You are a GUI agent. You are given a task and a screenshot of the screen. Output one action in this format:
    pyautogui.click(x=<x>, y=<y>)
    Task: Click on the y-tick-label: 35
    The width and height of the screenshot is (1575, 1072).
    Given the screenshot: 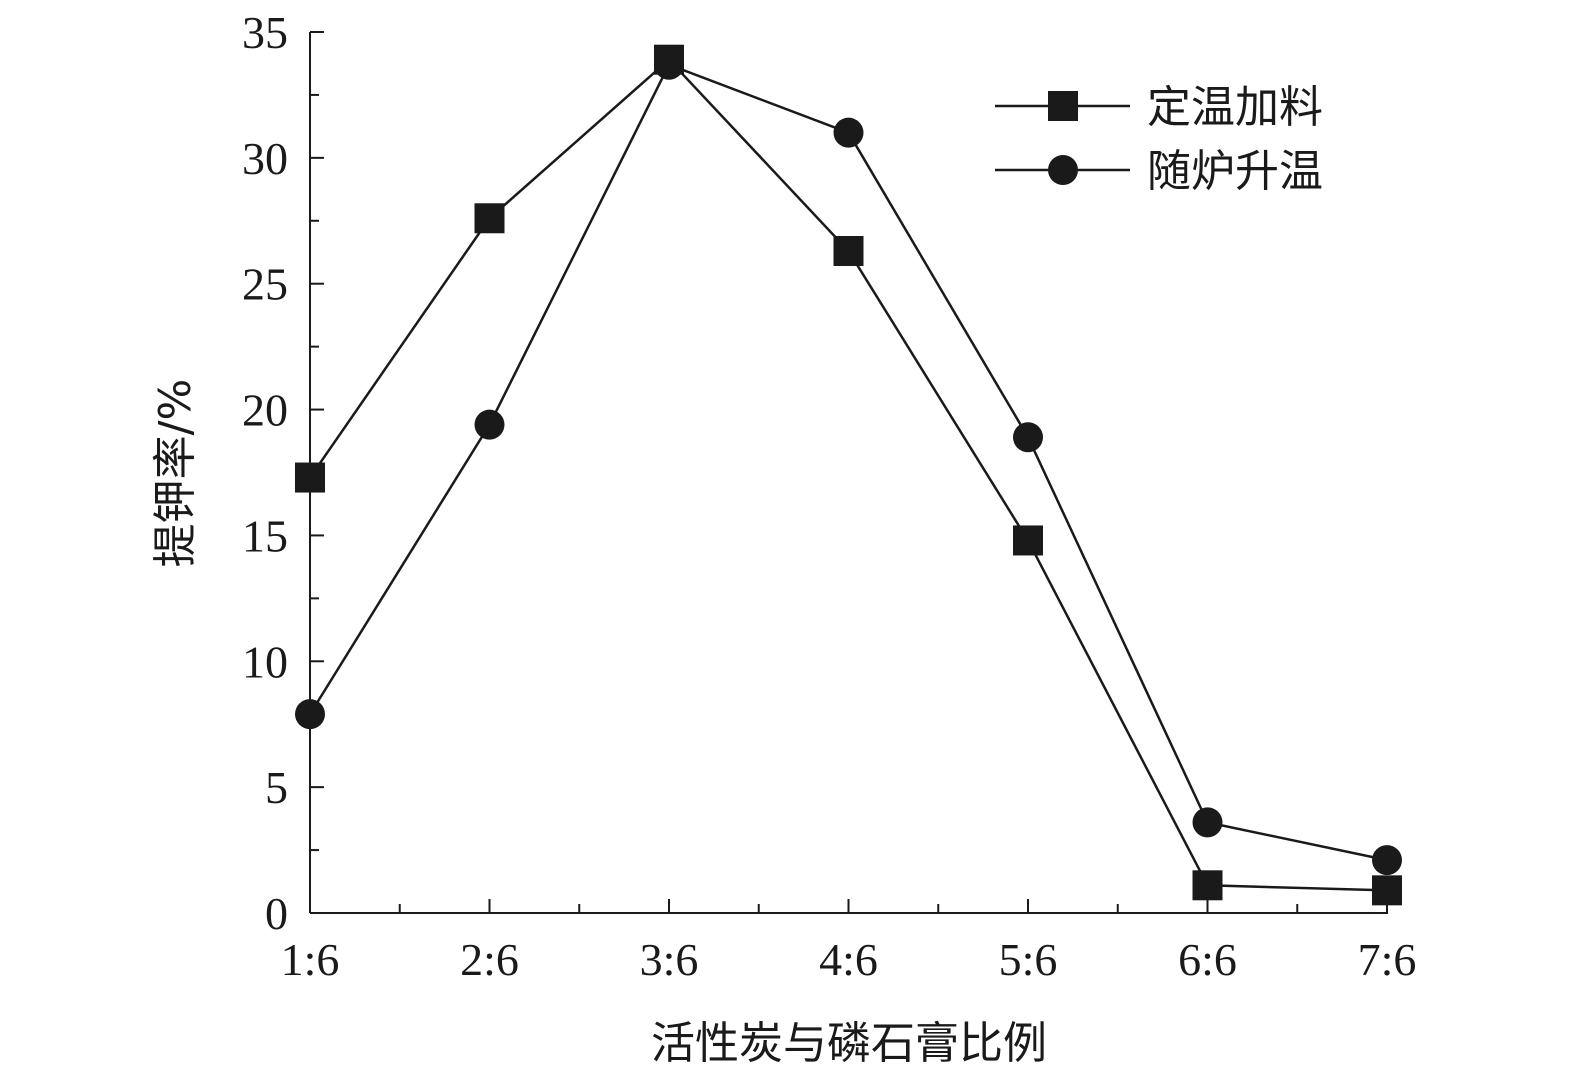 What is the action you would take?
    pyautogui.click(x=265, y=32)
    